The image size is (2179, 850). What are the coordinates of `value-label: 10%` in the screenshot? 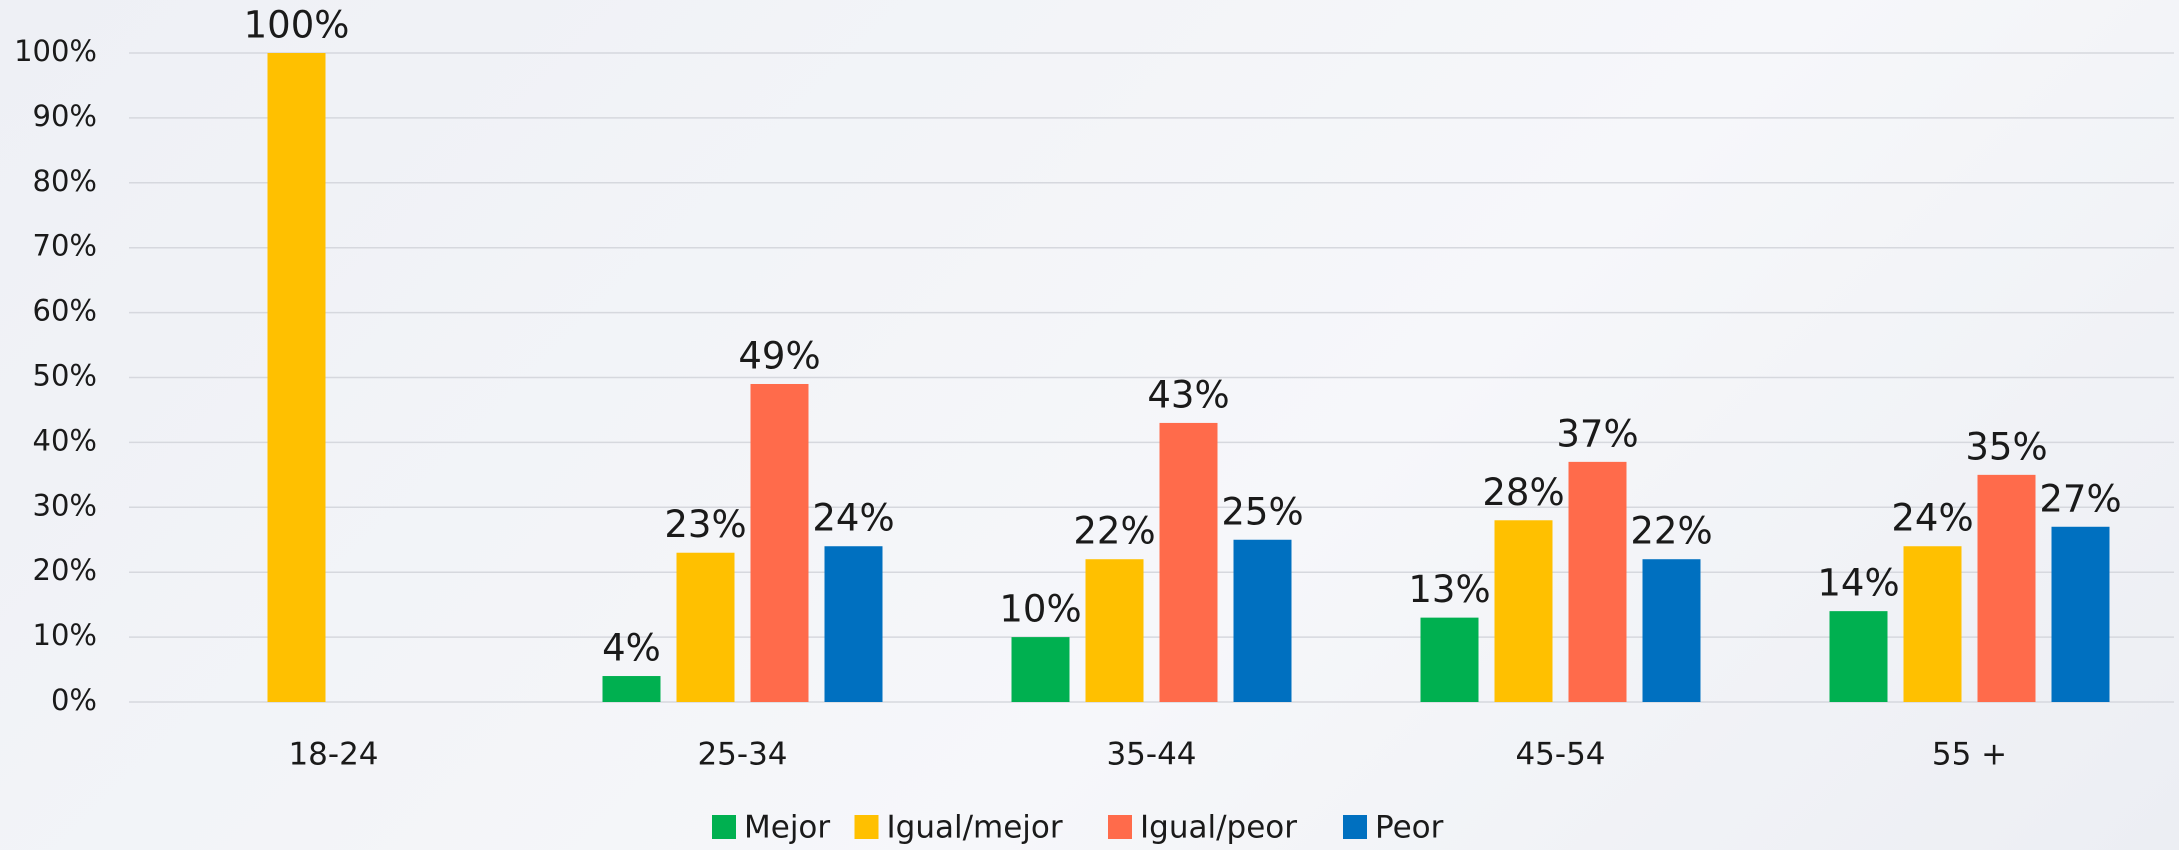 It's located at (1040, 609).